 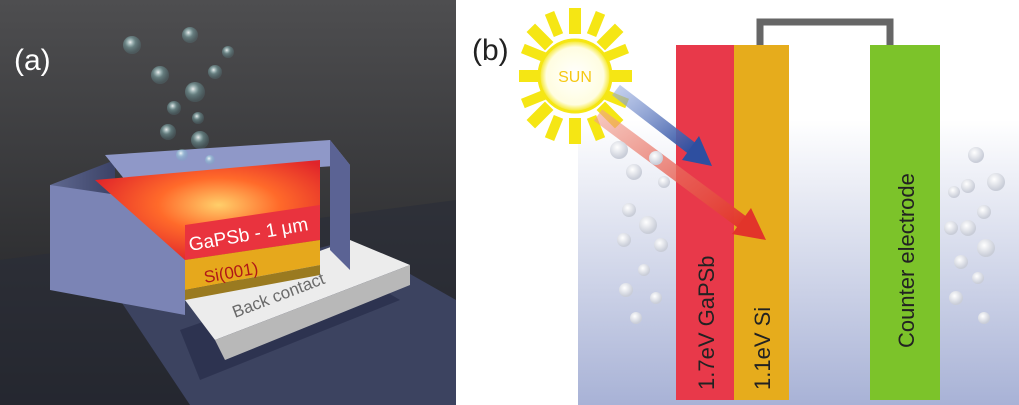 What do you see at coordinates (706, 322) in the screenshot?
I see `gapsb-electrode-label: 1.7eV GaPSb` at bounding box center [706, 322].